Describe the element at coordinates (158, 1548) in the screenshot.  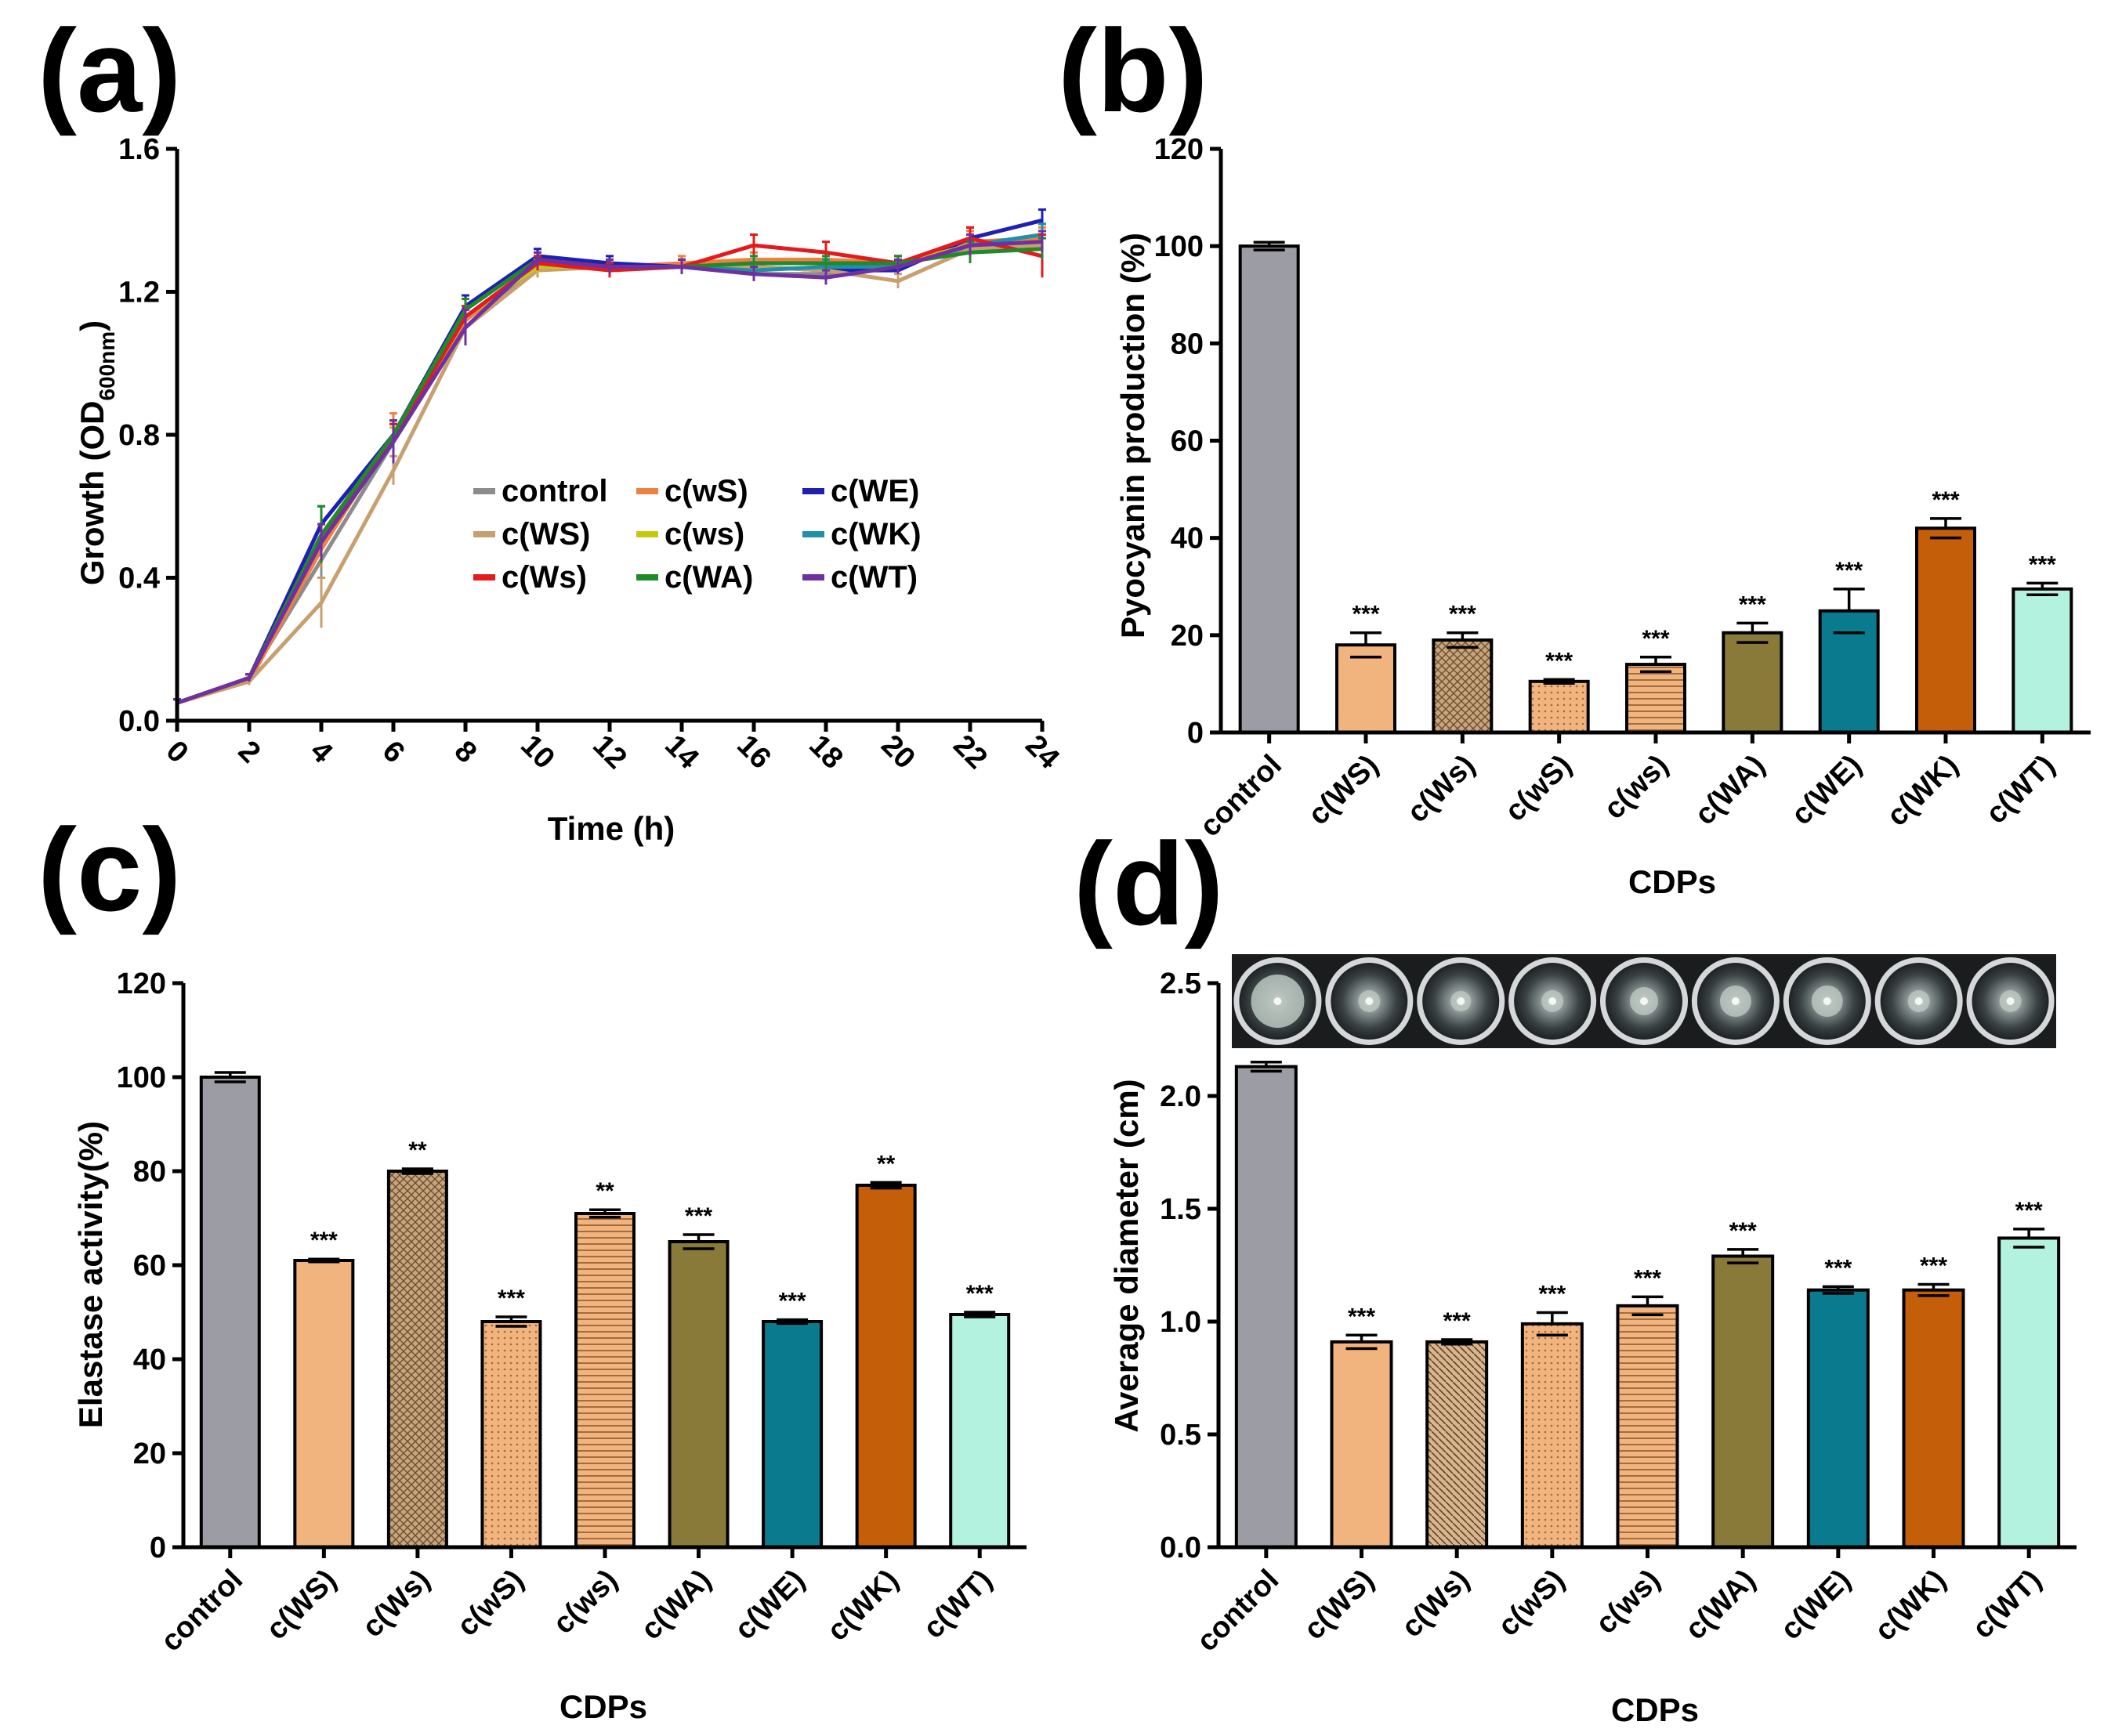
I see `y-tick-label: 0` at that location.